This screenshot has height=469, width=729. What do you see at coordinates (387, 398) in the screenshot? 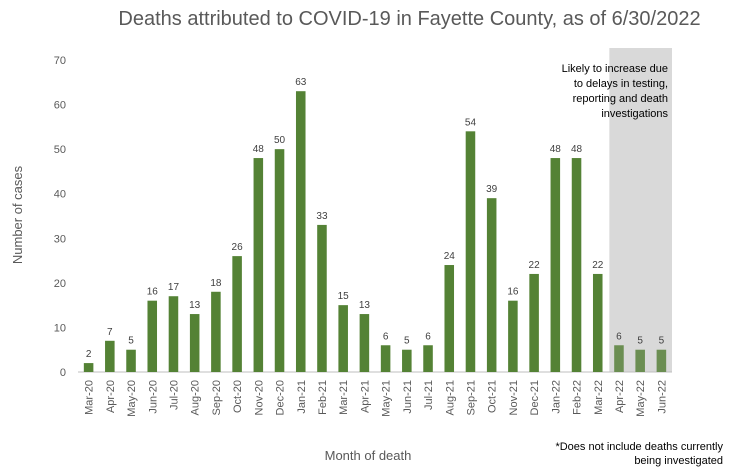
I see `x-tick-label: May-21` at bounding box center [387, 398].